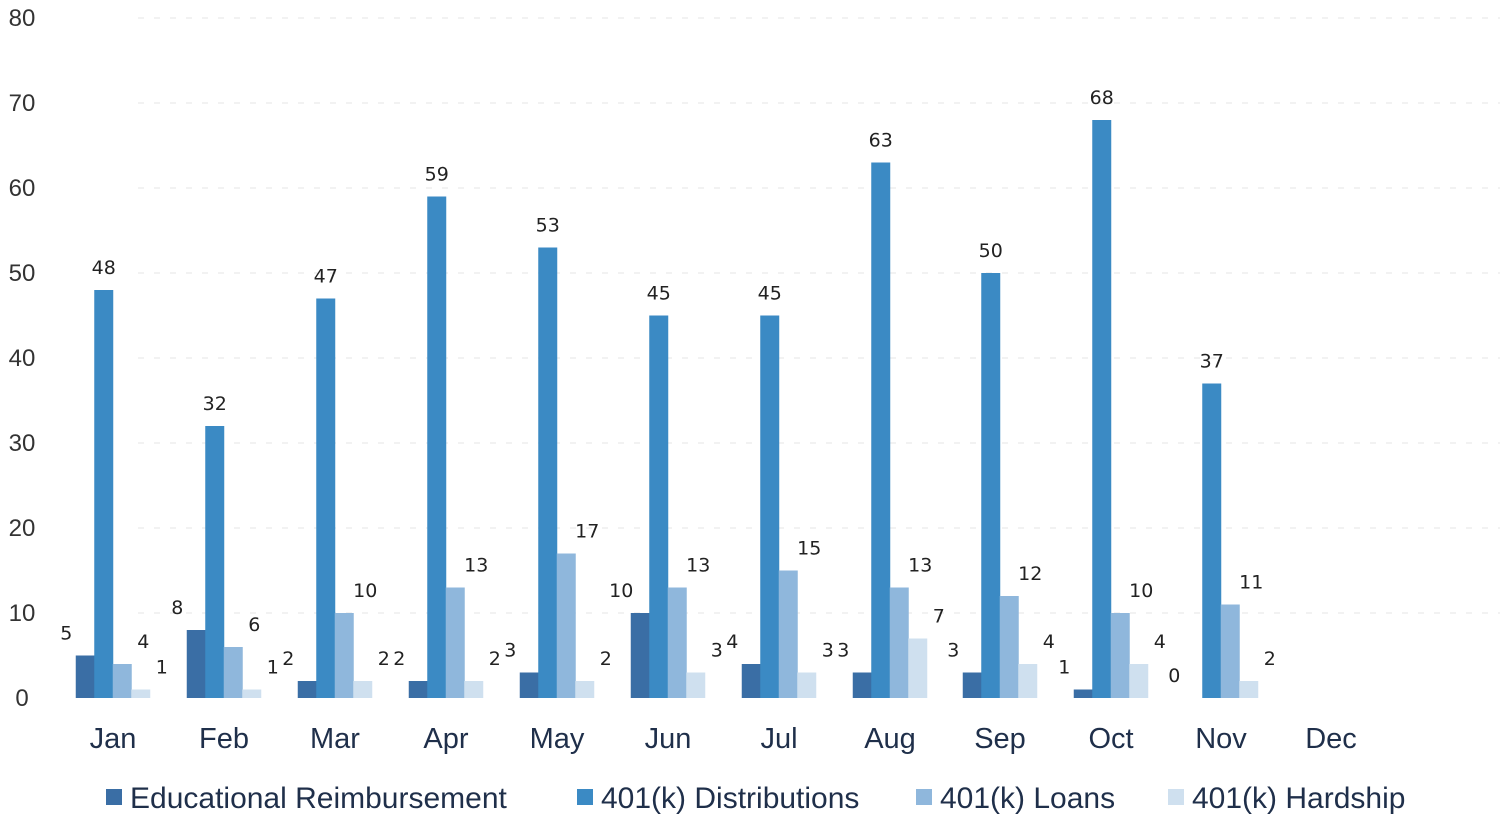  I want to click on data-label: 5, so click(66, 634).